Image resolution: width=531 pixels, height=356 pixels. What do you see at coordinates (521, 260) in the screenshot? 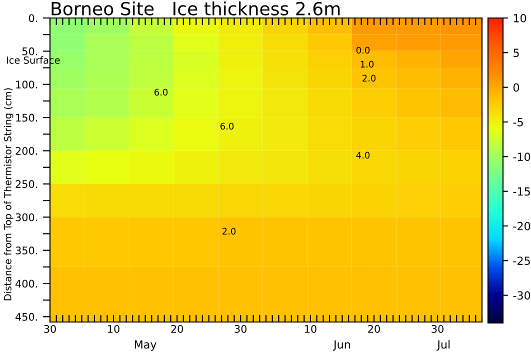
I see `color-bar-label: -25` at bounding box center [521, 260].